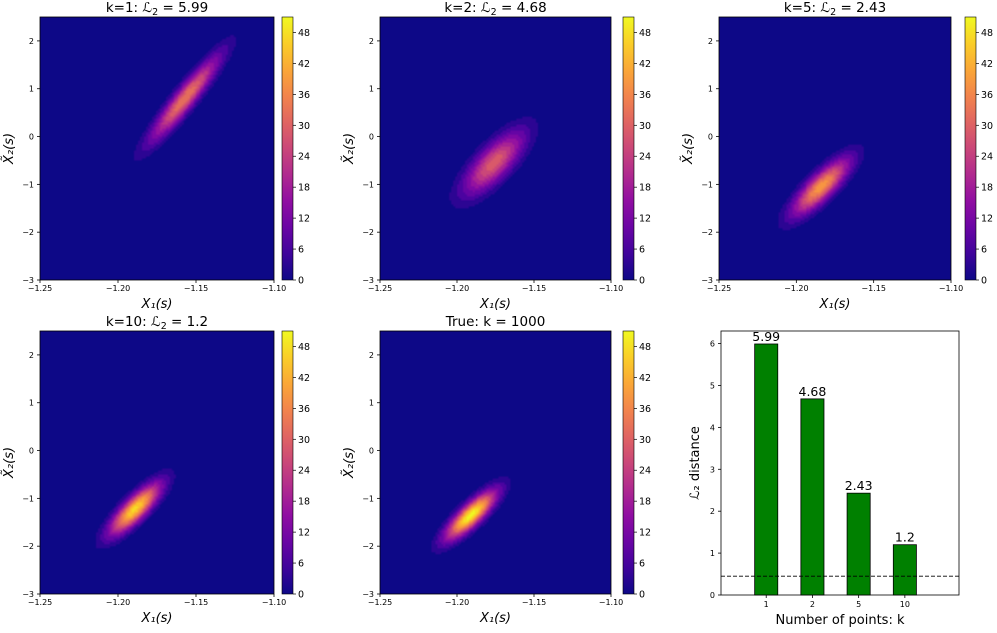  Describe the element at coordinates (840, 463) in the screenshot. I see `bar-plot-frame` at that location.